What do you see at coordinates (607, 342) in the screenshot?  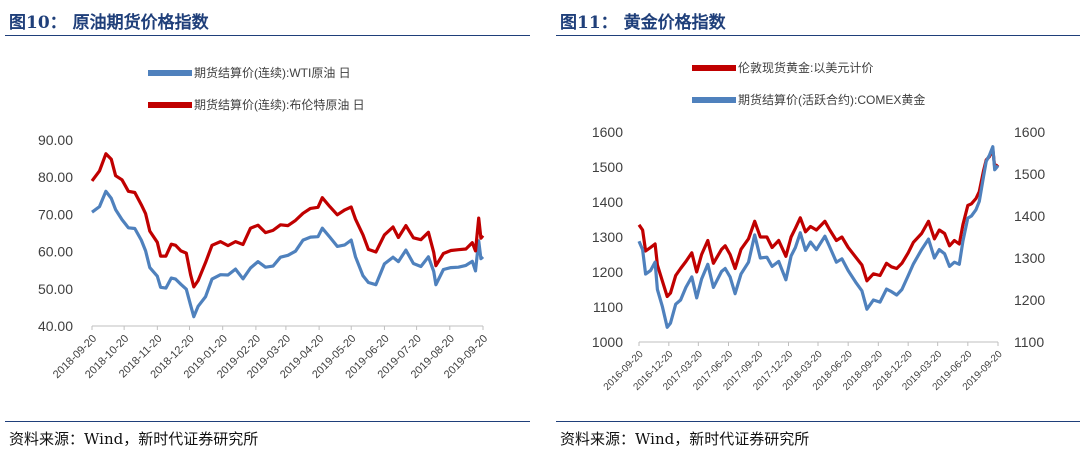 I see `y-tick-label: 1000` at bounding box center [607, 342].